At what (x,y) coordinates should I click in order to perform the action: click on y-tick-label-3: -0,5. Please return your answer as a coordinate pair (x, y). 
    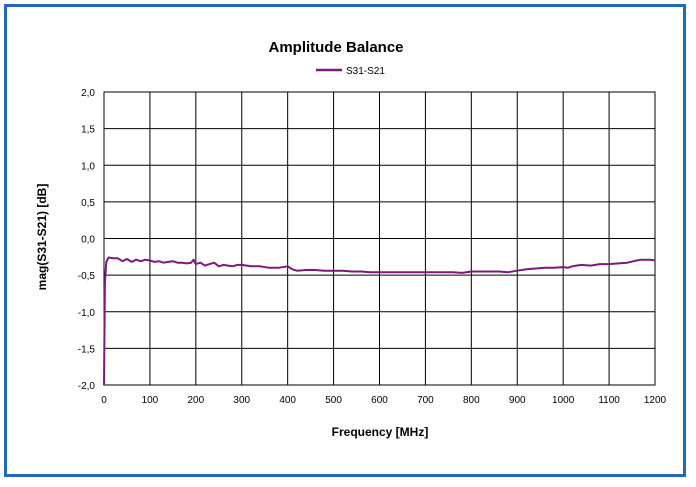
    Looking at the image, I should click on (87, 276).